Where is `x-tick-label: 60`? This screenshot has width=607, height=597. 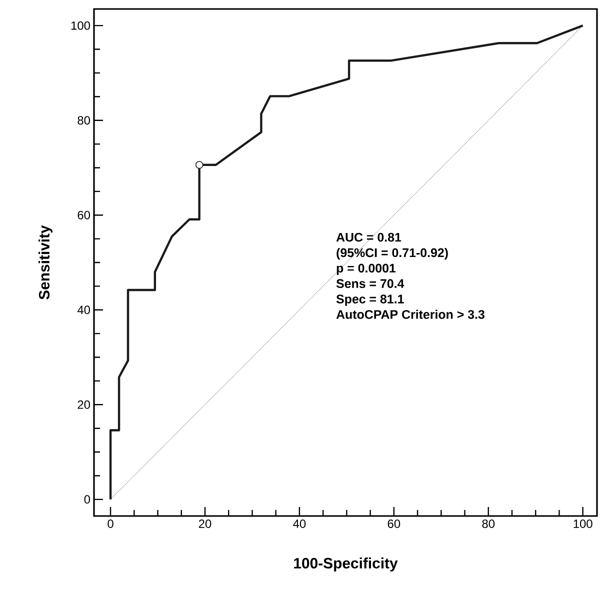
x-tick-label: 60 is located at coordinates (394, 524).